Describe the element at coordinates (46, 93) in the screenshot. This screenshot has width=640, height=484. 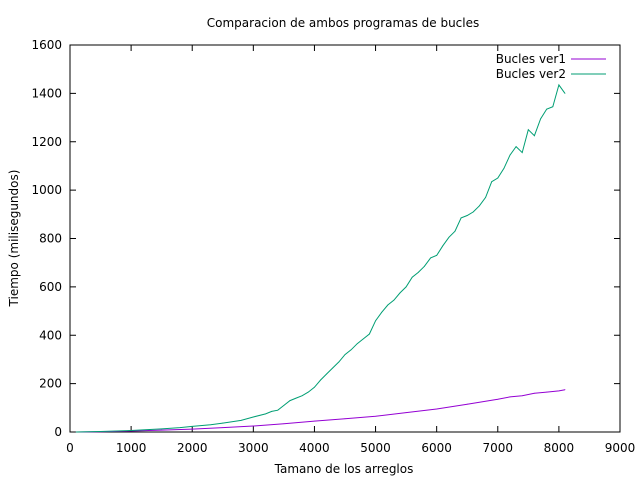
I see `y-tick-label: 1400` at that location.